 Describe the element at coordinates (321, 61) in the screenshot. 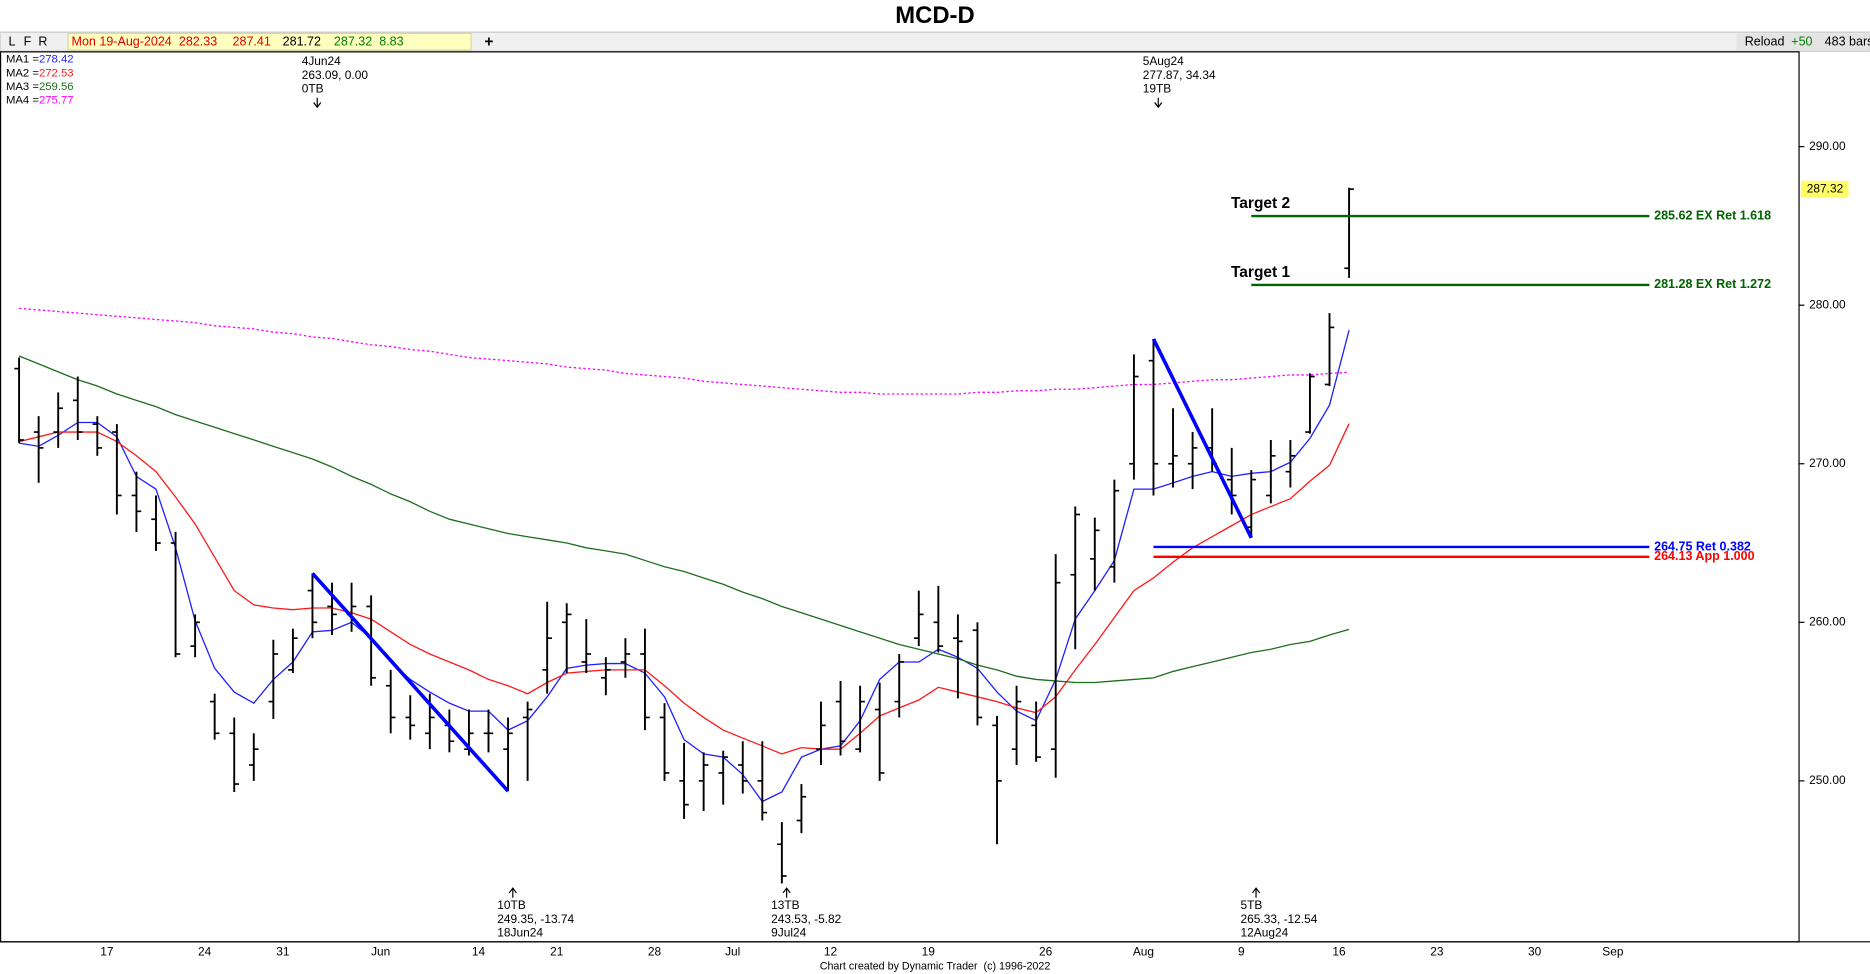

I see `annotation-date: 4Jun24` at that location.